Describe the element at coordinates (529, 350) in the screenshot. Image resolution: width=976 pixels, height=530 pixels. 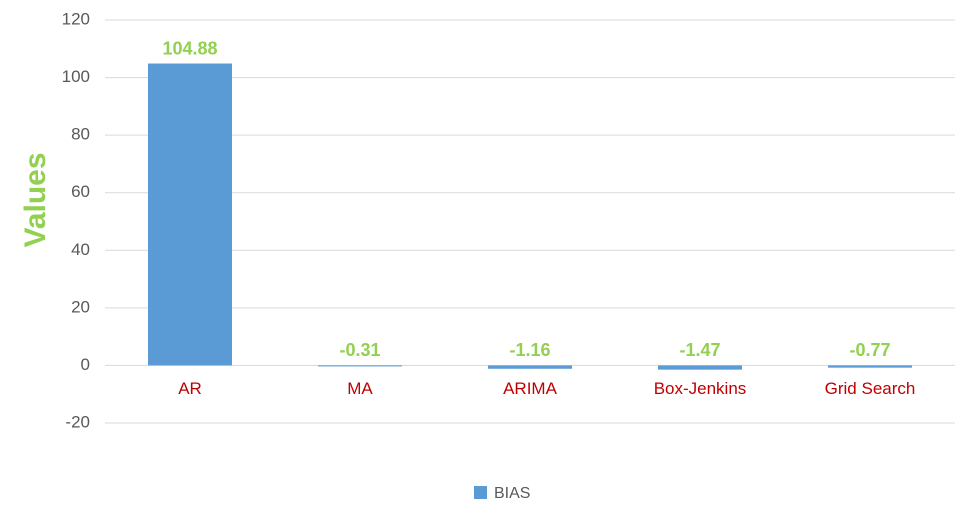
I see `data-label: -1.16` at that location.